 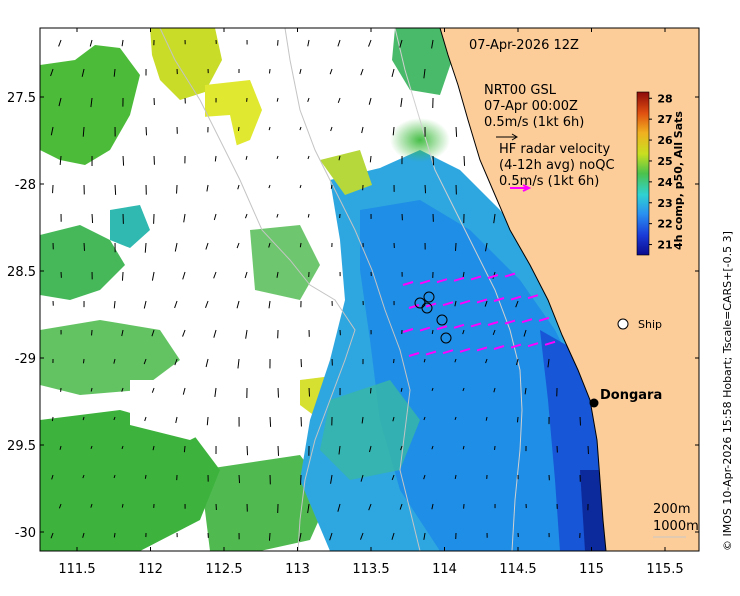 What do you see at coordinates (21, 98) in the screenshot?
I see `y-tick-label: 27.5` at bounding box center [21, 98].